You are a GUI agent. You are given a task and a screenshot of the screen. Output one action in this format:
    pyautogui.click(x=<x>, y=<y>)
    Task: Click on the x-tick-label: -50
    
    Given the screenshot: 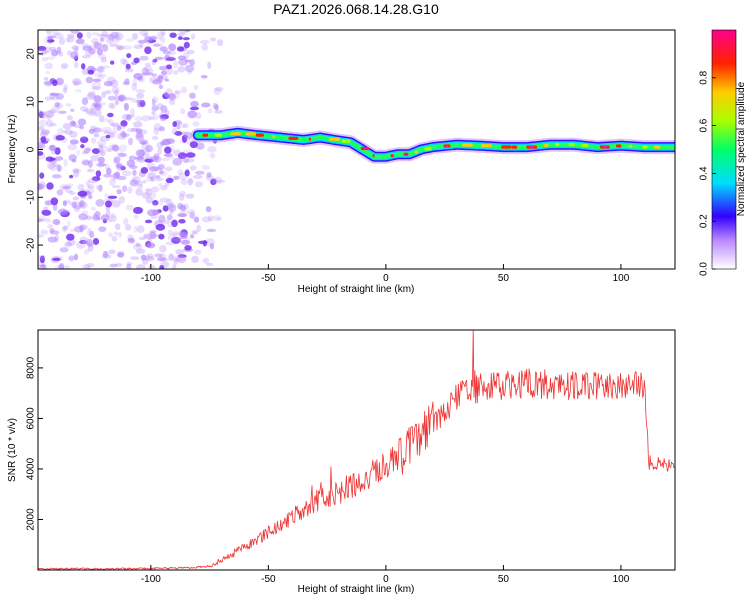 What is the action you would take?
    pyautogui.click(x=268, y=579)
    